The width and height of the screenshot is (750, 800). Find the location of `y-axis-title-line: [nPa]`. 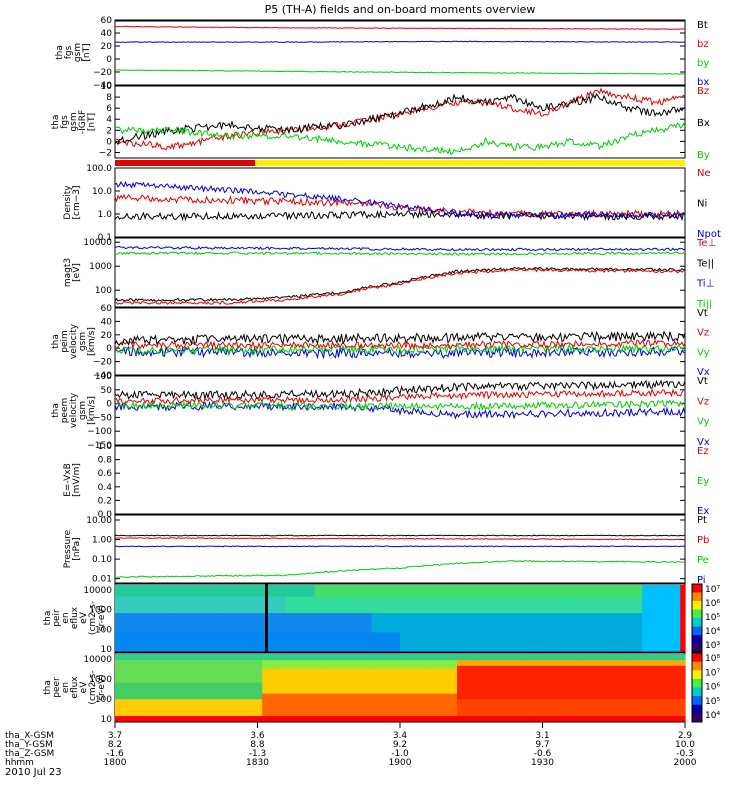

y-axis-title-line: [nPa] is located at coordinates (77, 548).